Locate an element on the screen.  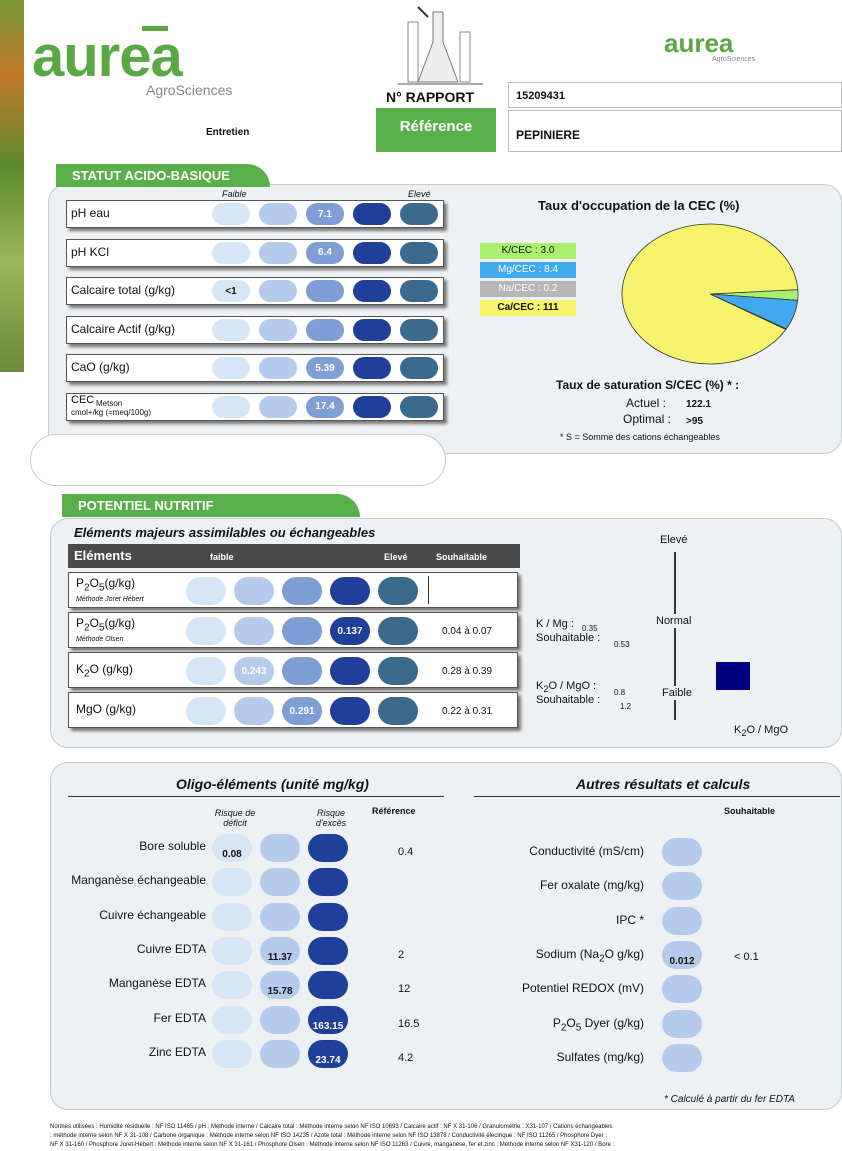
souh-olsen: 0.04 à 0.07 is located at coordinates (467, 631).